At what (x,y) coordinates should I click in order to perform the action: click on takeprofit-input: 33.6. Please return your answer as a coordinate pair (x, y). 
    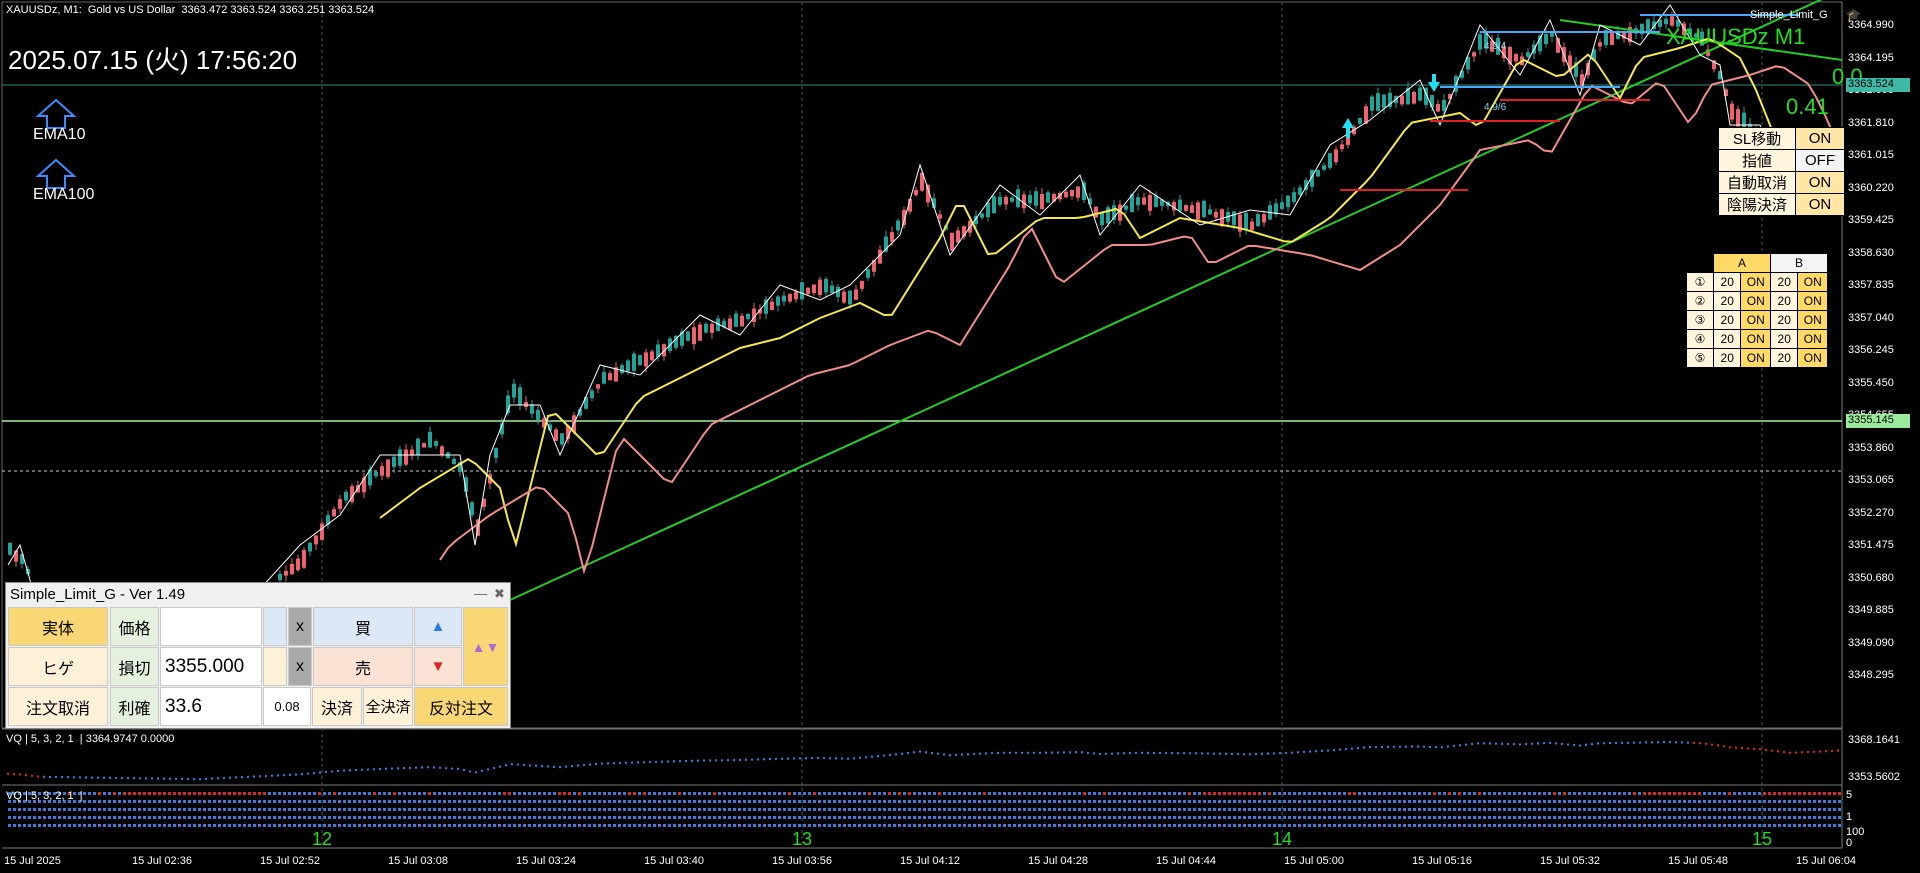
    Looking at the image, I should click on (211, 706).